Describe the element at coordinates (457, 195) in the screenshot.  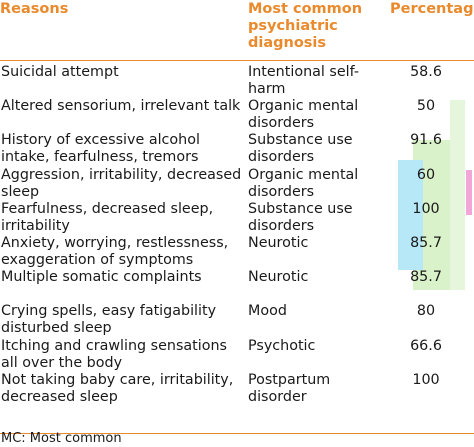
I see `highlight-green-strip` at that location.